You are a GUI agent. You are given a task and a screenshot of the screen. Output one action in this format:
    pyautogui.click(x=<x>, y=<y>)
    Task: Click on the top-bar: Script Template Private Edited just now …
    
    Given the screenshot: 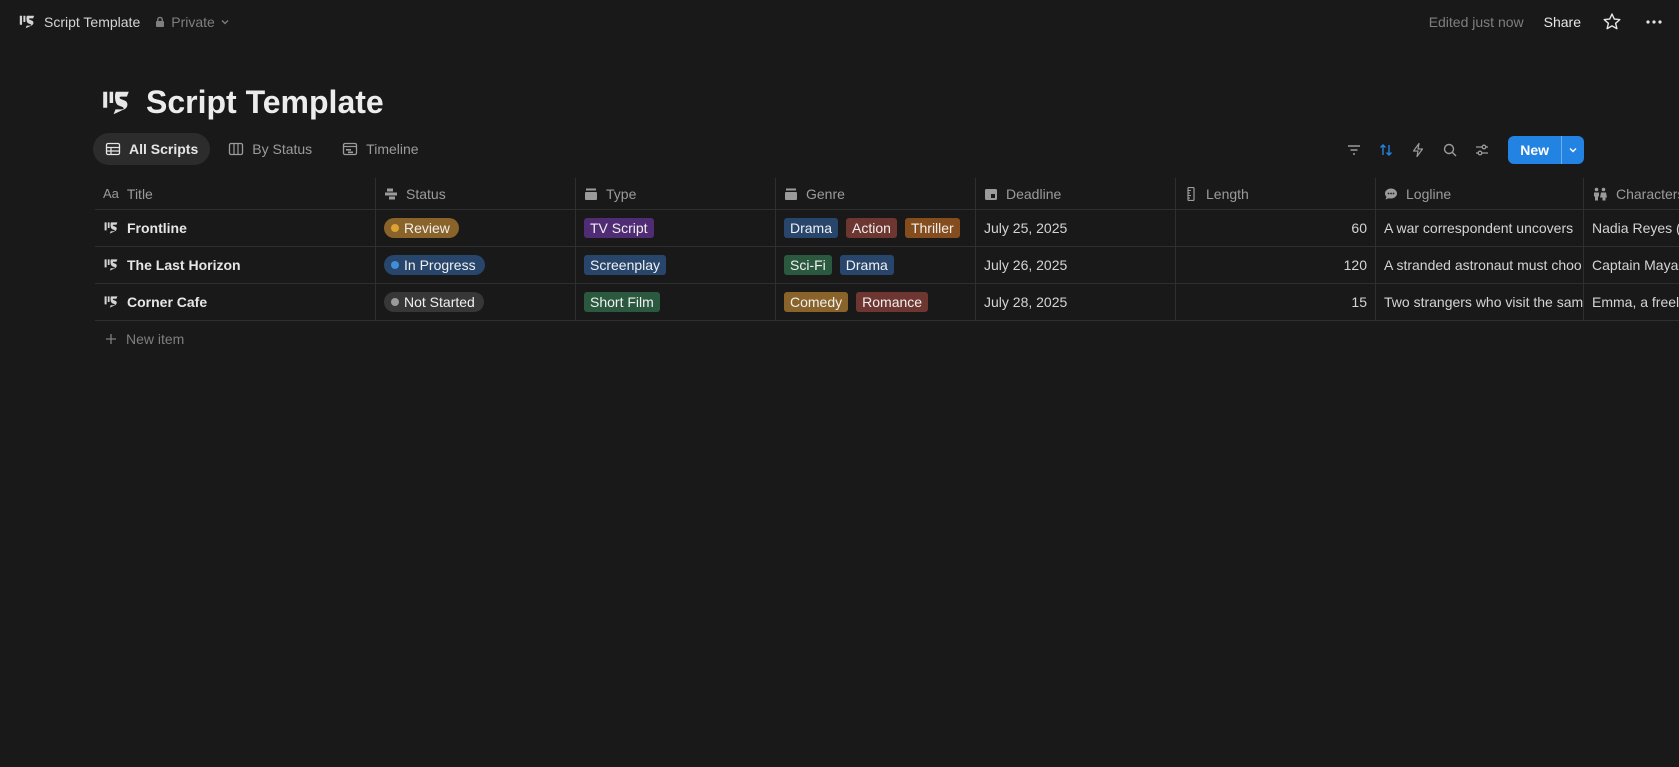 What is the action you would take?
    pyautogui.click(x=839, y=22)
    